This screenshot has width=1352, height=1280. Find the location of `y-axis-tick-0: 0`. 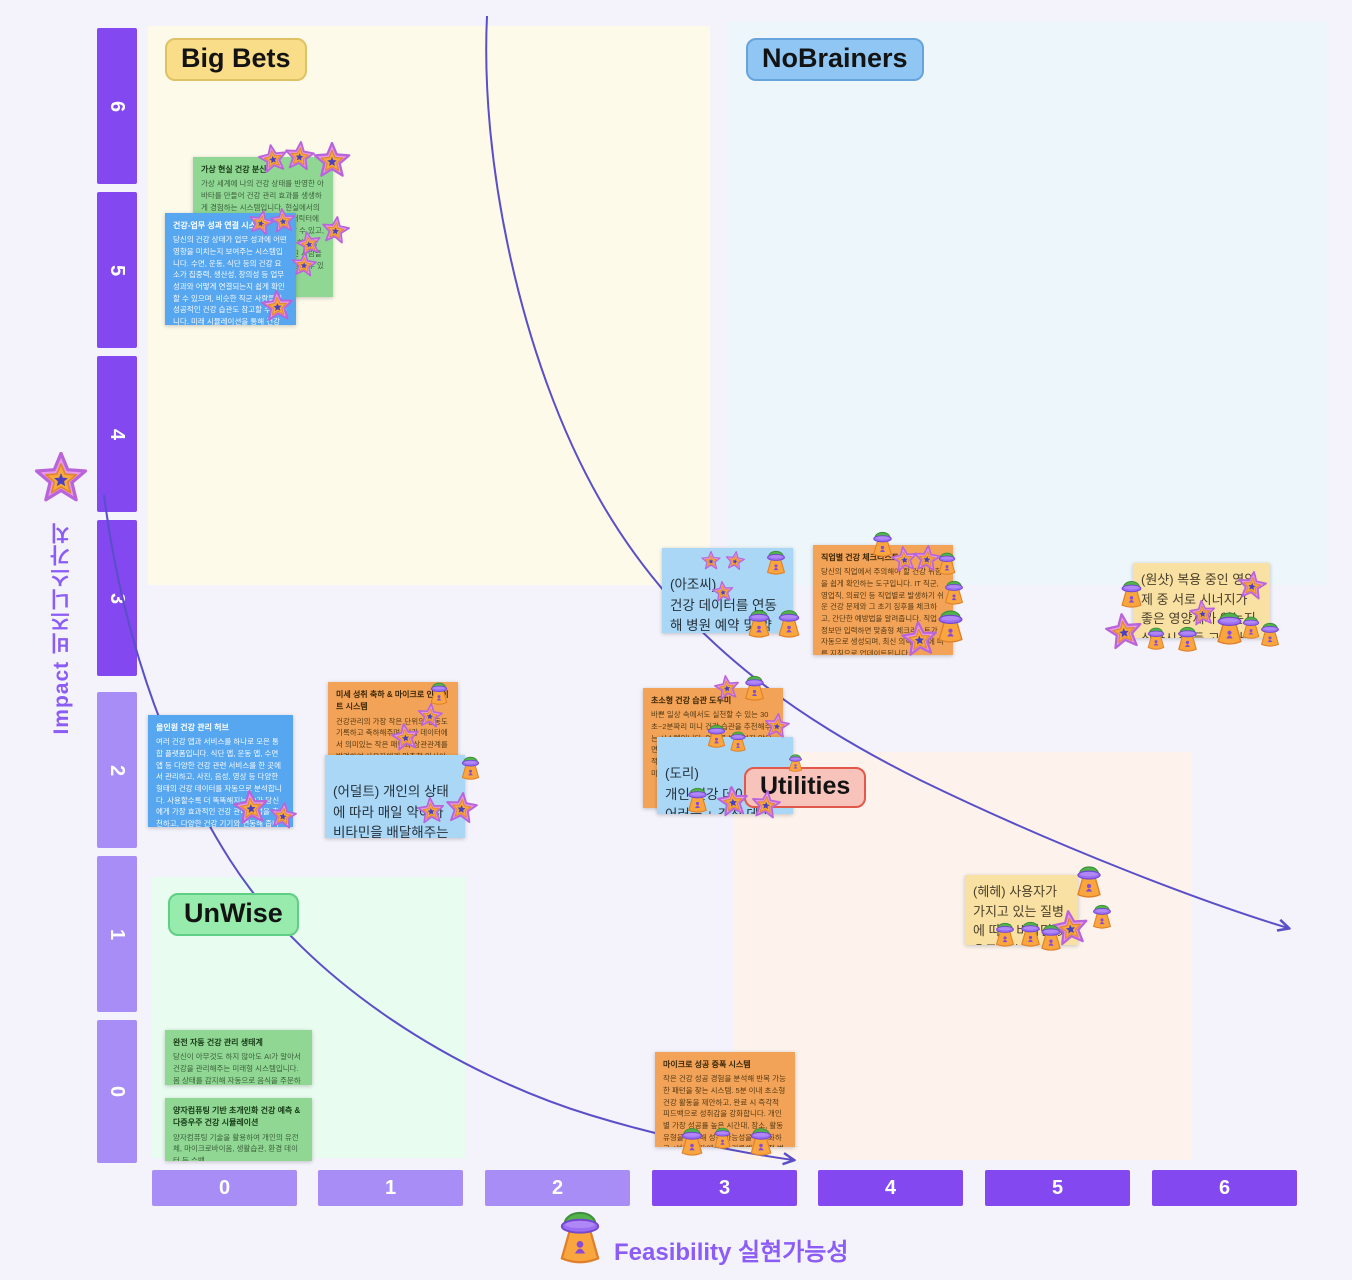

y-axis-tick-0: 0 is located at coordinates (117, 1091).